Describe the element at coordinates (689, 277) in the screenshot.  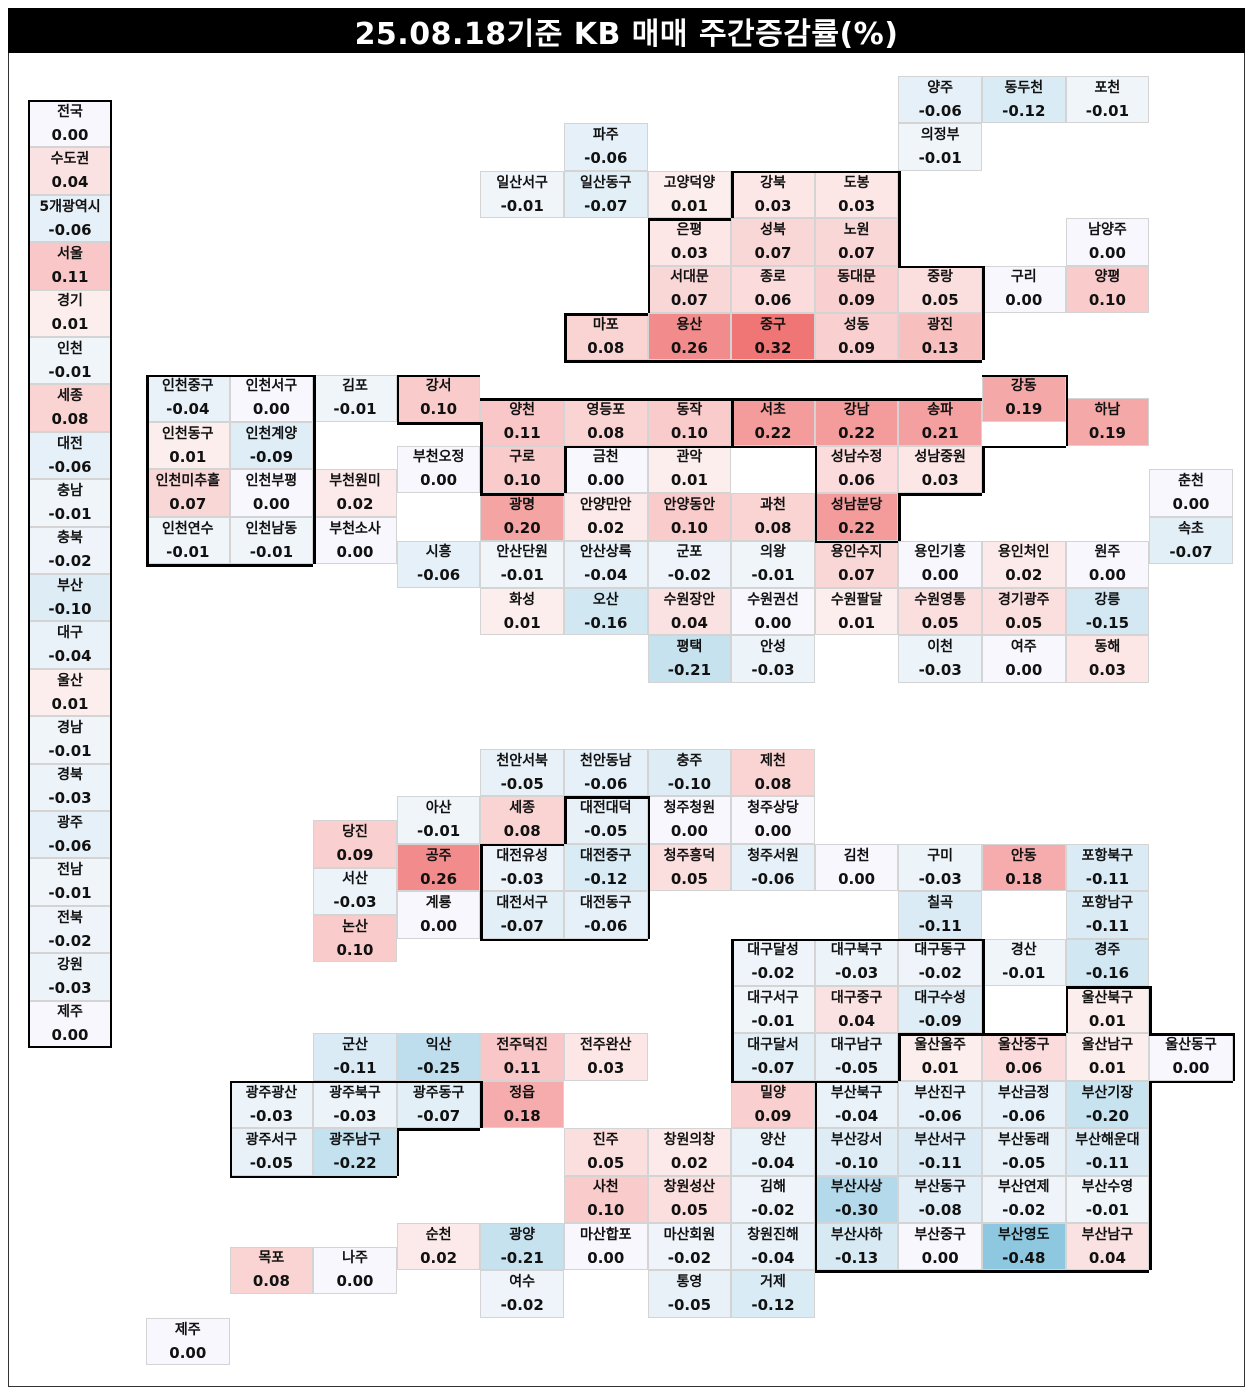
I see `region-name: 서대문` at that location.